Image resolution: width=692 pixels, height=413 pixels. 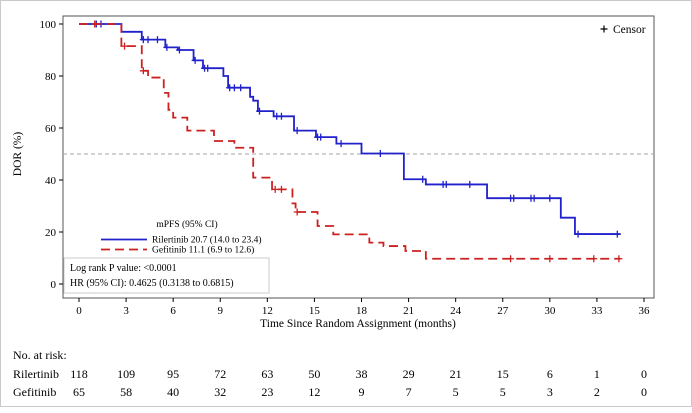 I want to click on risk-count: 95, so click(x=173, y=374).